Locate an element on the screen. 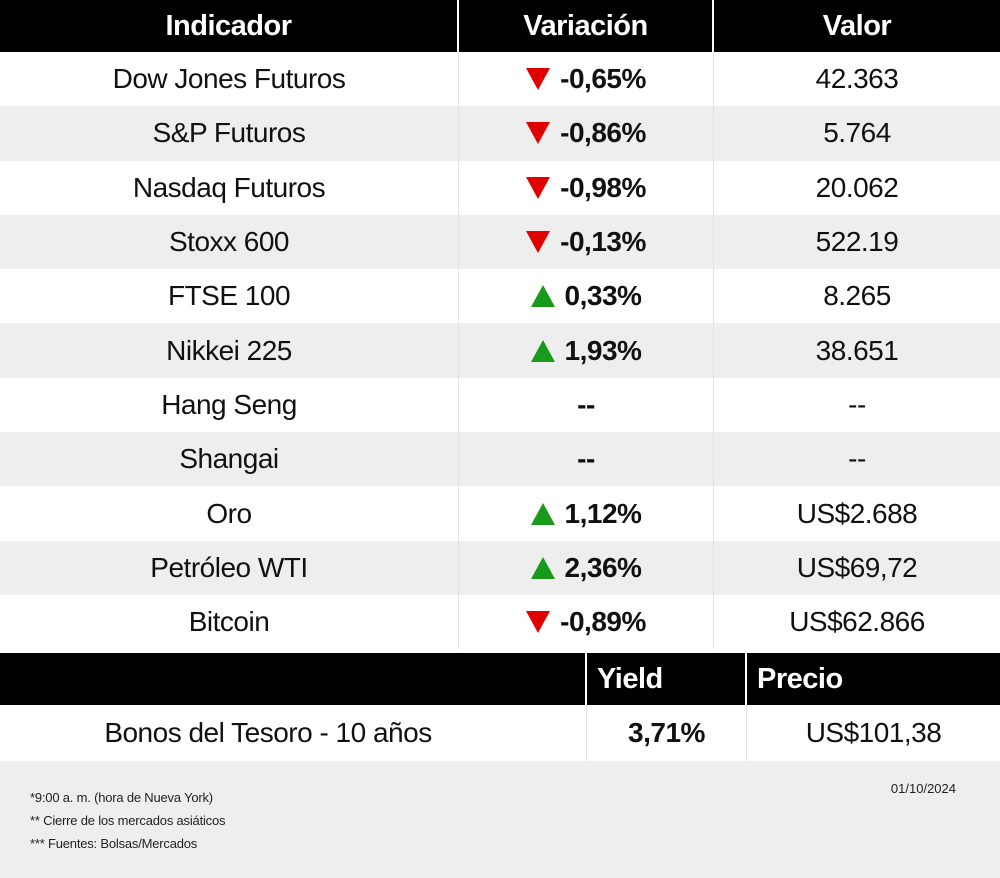  table-row: Dow Jones Futuros -0,65% 42.363 is located at coordinates (500, 79).